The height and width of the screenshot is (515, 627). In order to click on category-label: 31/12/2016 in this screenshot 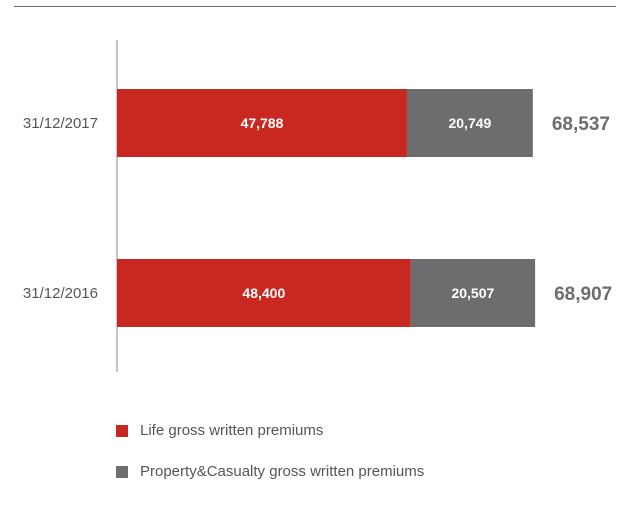, I will do `click(60, 293)`.